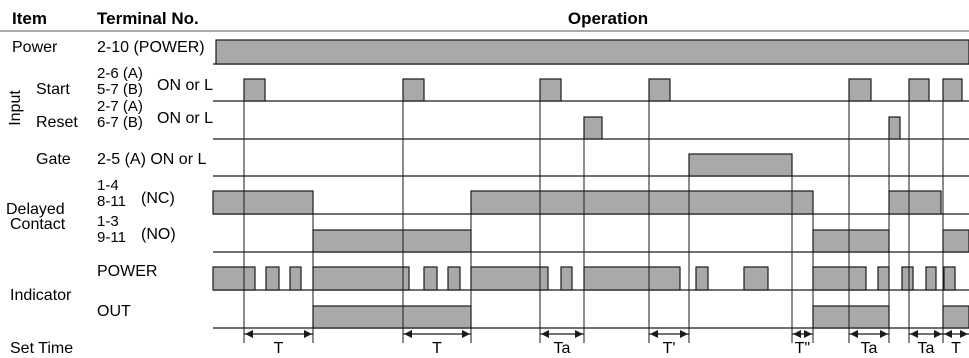  I want to click on label-indicator: Indicator, so click(41, 295).